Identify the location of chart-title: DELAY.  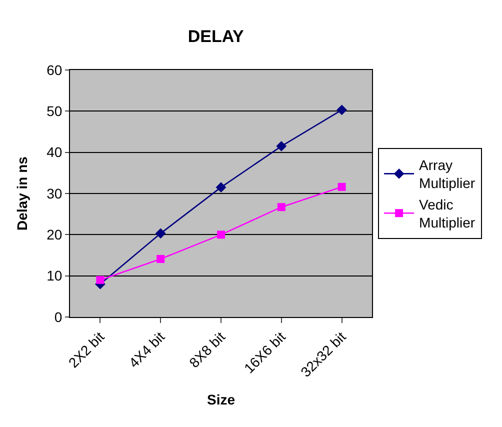
(216, 36).